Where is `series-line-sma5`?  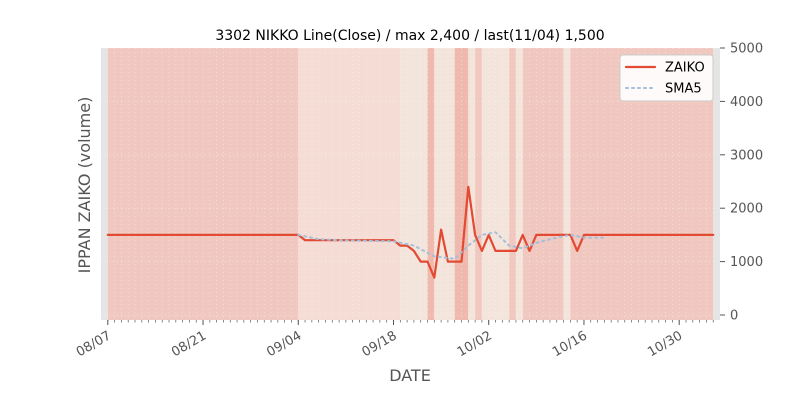
series-line-sma5 is located at coordinates (451, 245).